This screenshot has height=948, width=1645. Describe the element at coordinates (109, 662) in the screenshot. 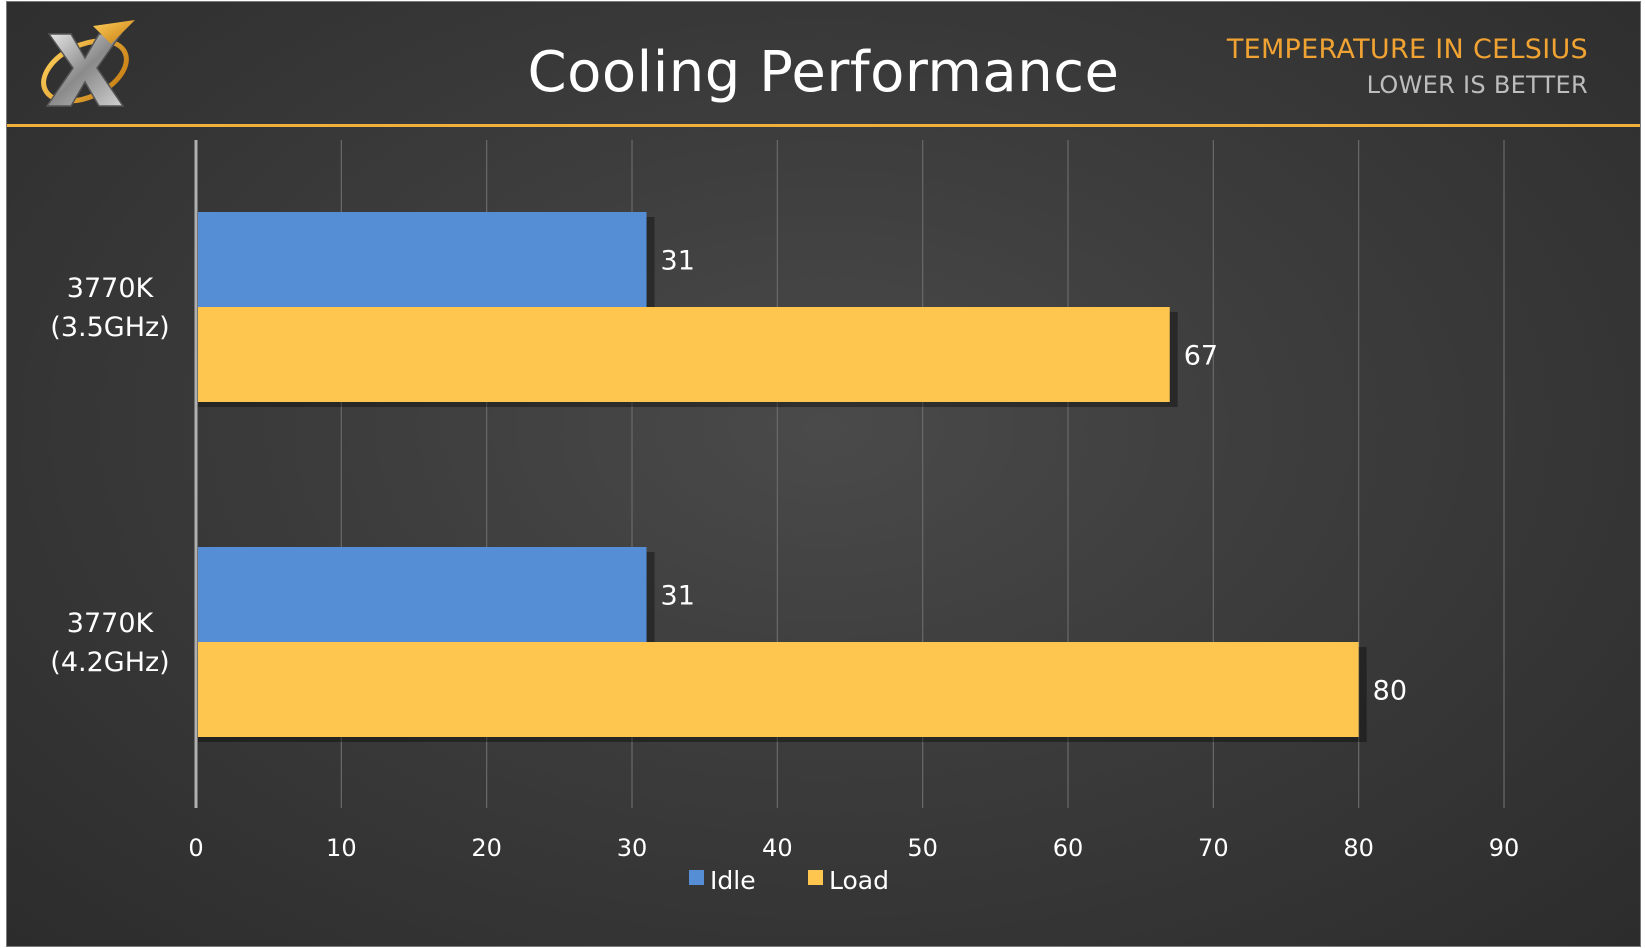

I see `category-label: (4.2GHz)` at that location.